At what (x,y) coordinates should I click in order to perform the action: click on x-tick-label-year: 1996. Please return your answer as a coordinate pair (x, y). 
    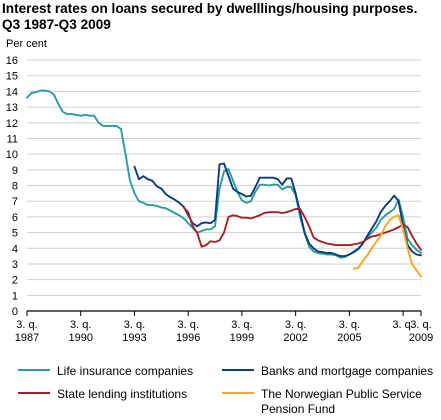
    Looking at the image, I should click on (188, 338).